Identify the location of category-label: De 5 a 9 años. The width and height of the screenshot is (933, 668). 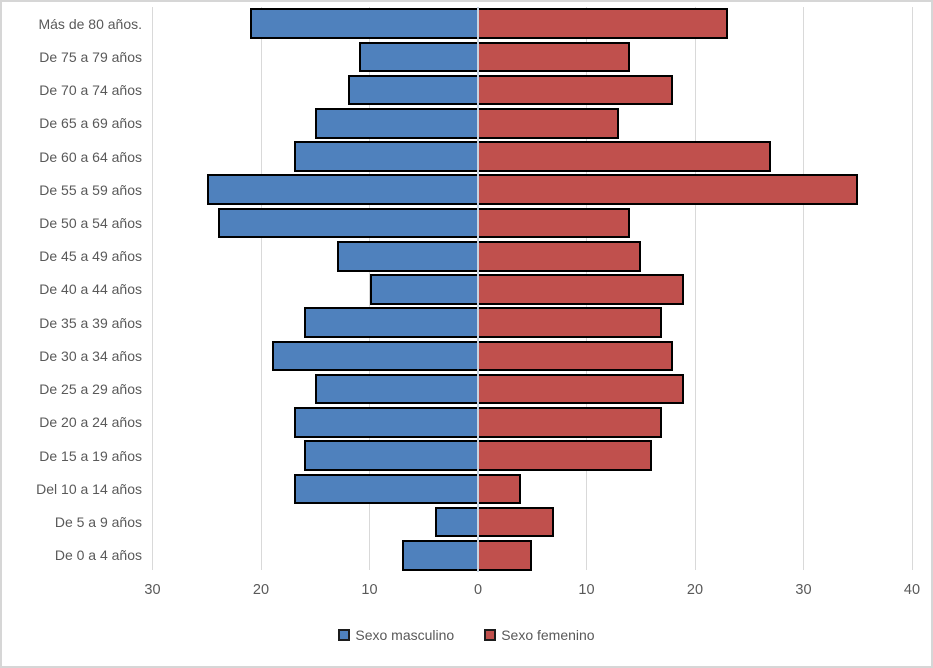
(98, 522).